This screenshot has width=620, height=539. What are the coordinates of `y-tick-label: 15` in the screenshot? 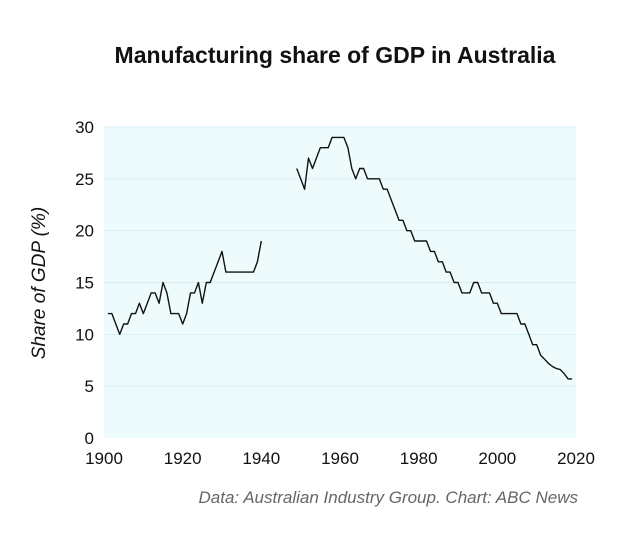 It's located at (84, 283).